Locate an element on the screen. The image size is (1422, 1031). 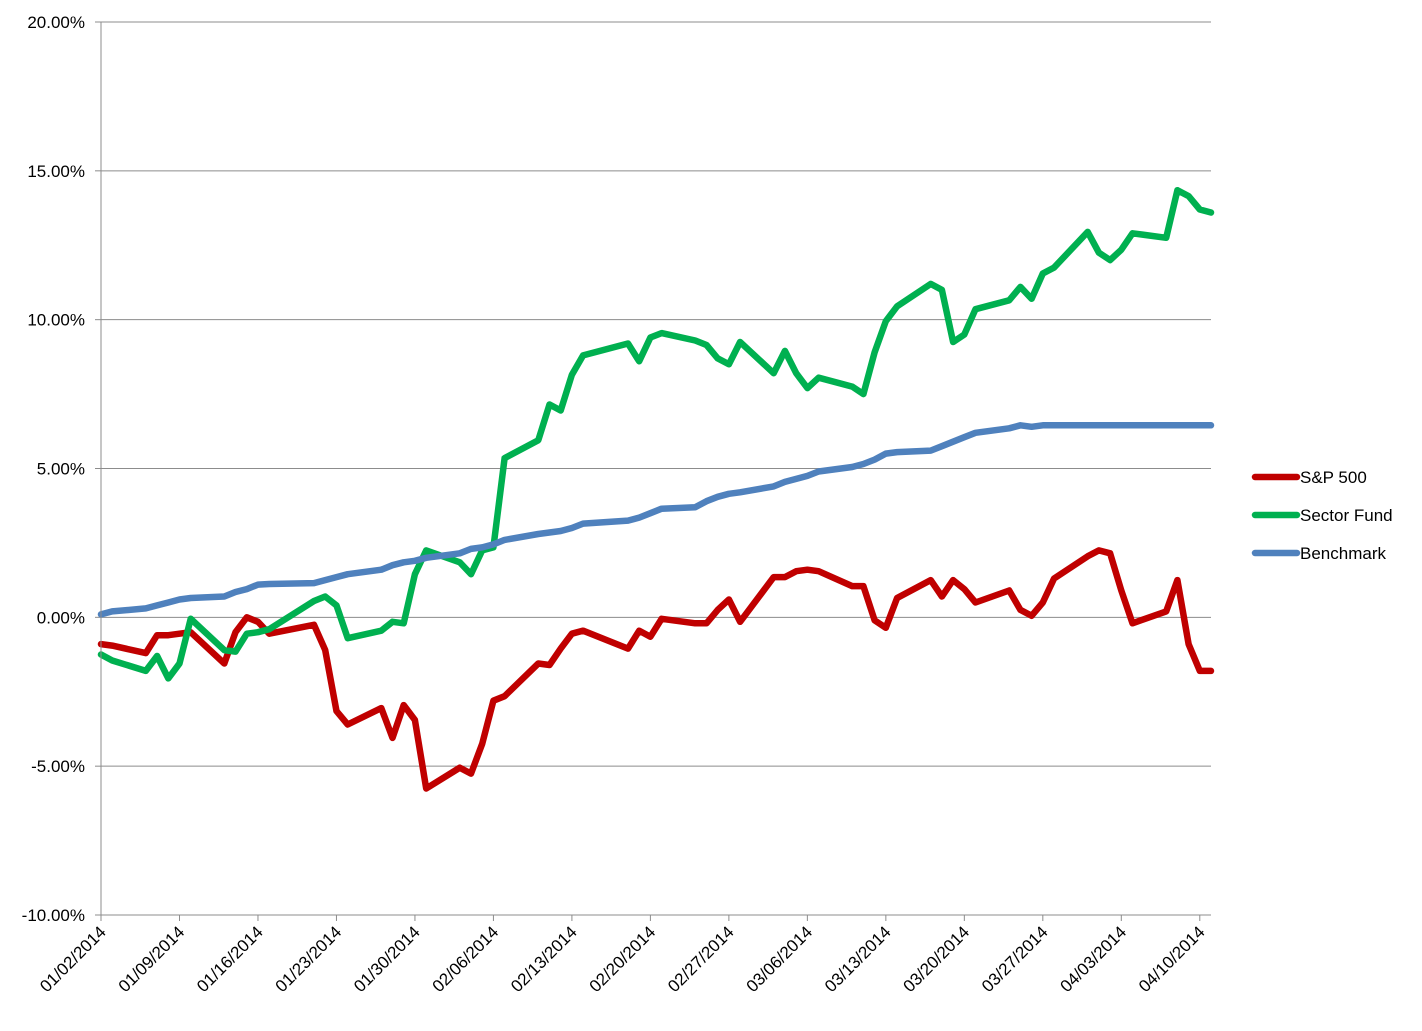
x-tick-label: 01/30/2014 is located at coordinates (387, 959).